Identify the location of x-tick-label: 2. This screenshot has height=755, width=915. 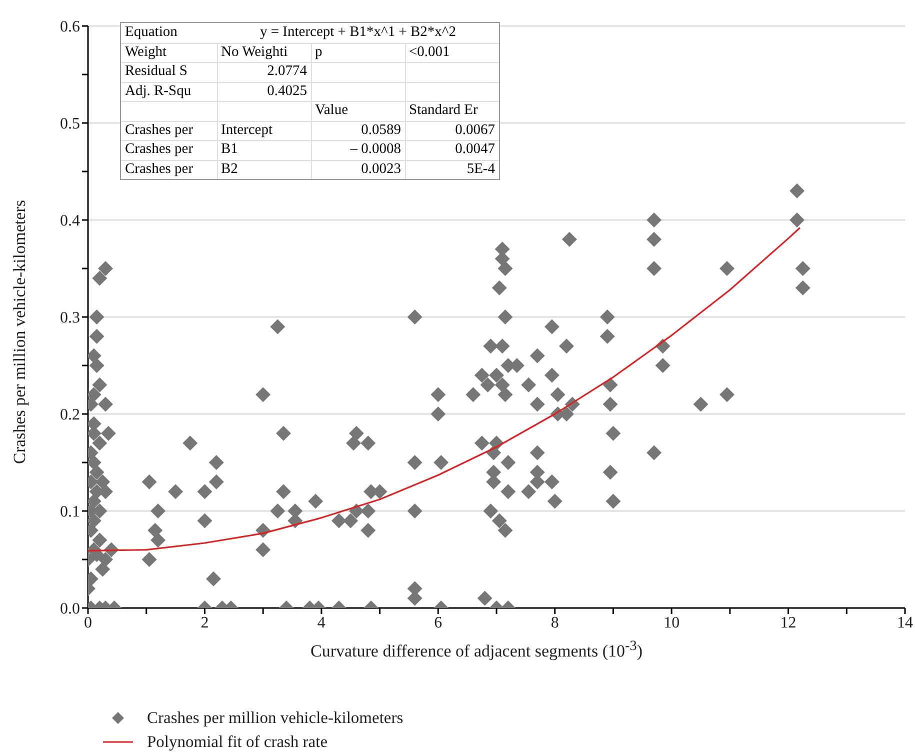
(204, 623).